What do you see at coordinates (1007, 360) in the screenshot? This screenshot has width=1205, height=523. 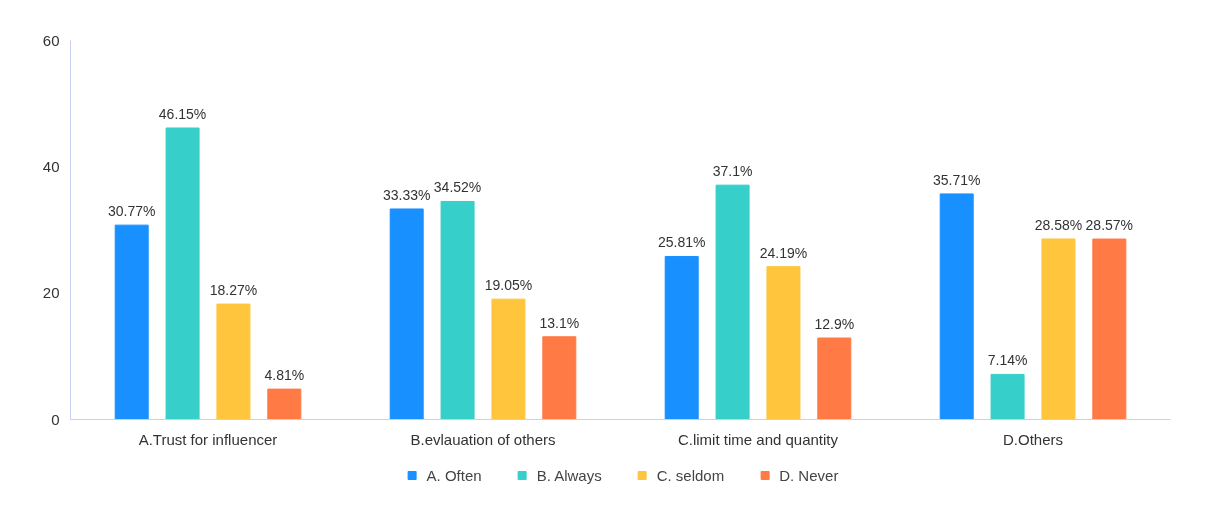 I see `data-label: 7.14%` at bounding box center [1007, 360].